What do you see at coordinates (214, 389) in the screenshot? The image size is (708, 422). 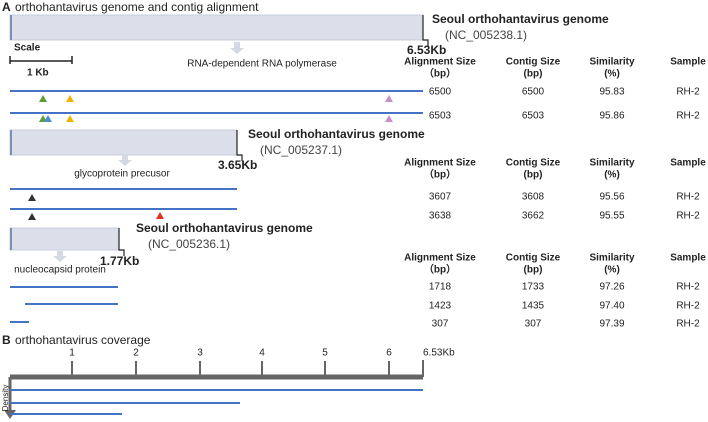 I see `panel-b-shapes` at bounding box center [214, 389].